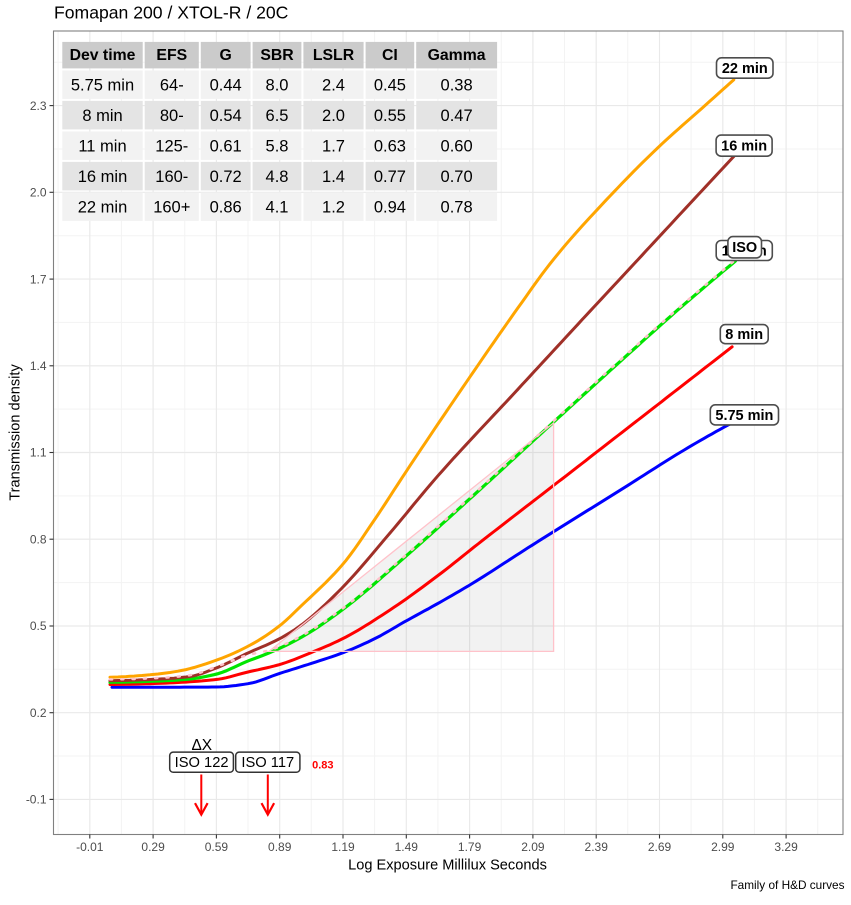 This screenshot has height=905, width=851. I want to click on svg-text: 2.99, so click(723, 847).